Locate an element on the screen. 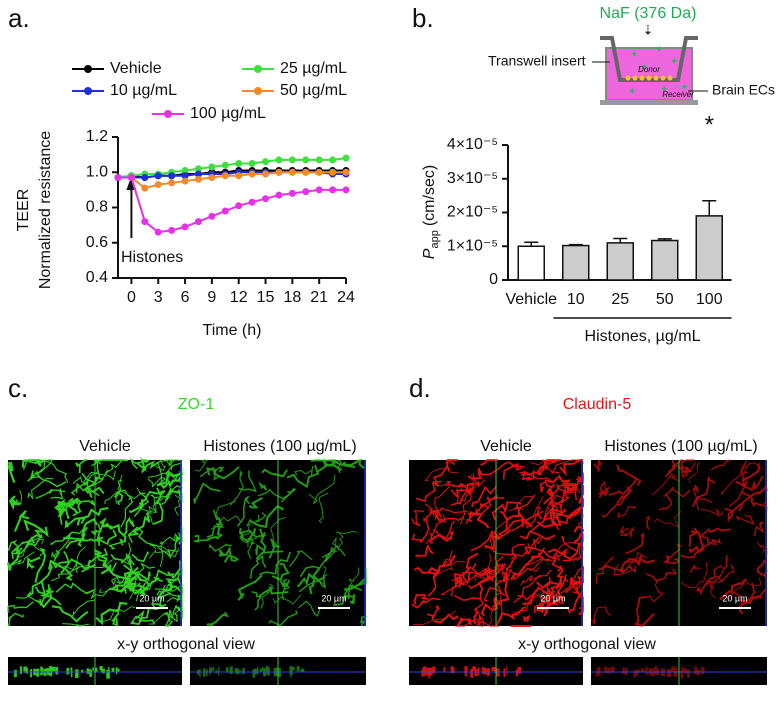 The image size is (778, 713). bar is located at coordinates (531, 263).